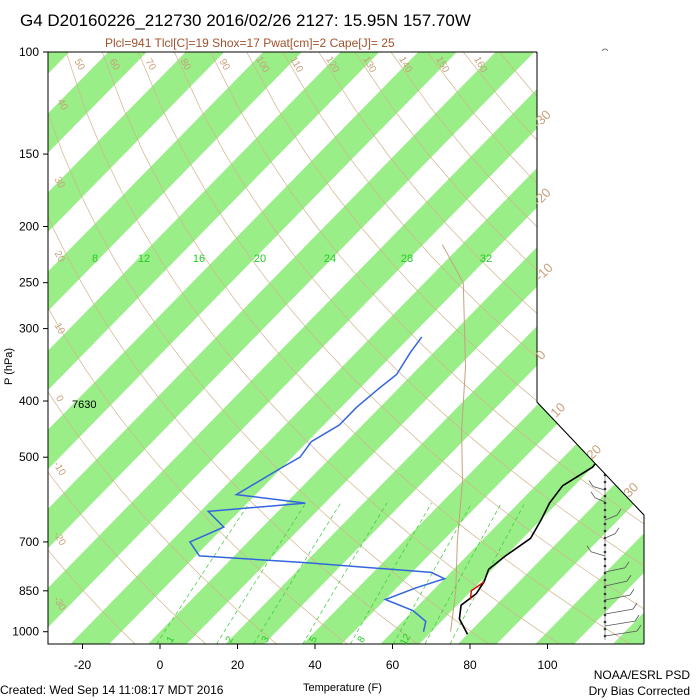 The image size is (700, 700). Describe the element at coordinates (84, 405) in the screenshot. I see `height-annotation: 7630` at that location.